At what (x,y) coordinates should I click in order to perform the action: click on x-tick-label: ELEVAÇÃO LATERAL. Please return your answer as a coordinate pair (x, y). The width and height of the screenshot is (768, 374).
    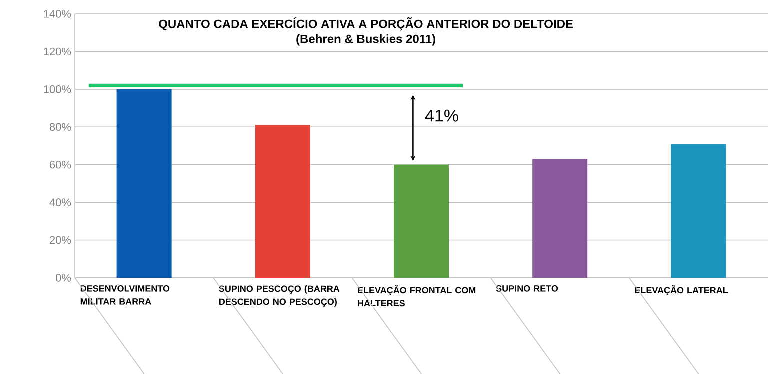
    Looking at the image, I should click on (681, 291).